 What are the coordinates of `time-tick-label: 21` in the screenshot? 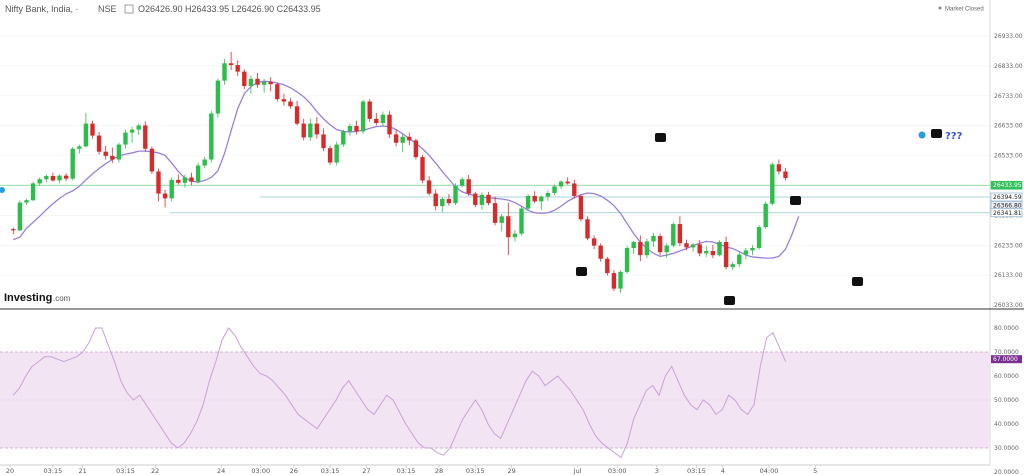 It's located at (82, 471).